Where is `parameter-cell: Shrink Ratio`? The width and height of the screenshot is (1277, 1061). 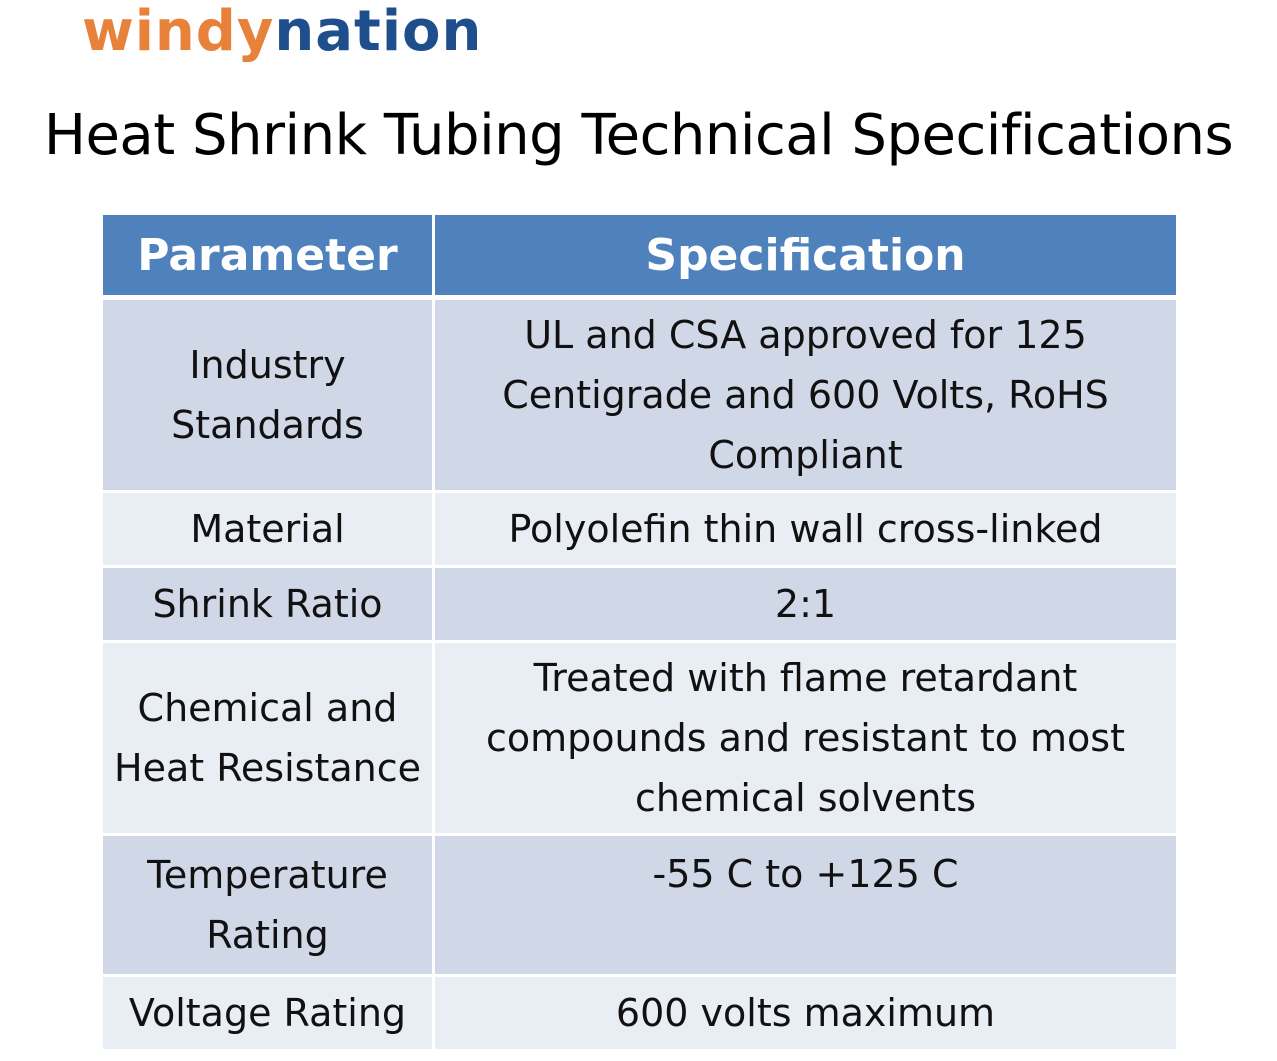 parameter-cell: Shrink Ratio is located at coordinates (267, 604).